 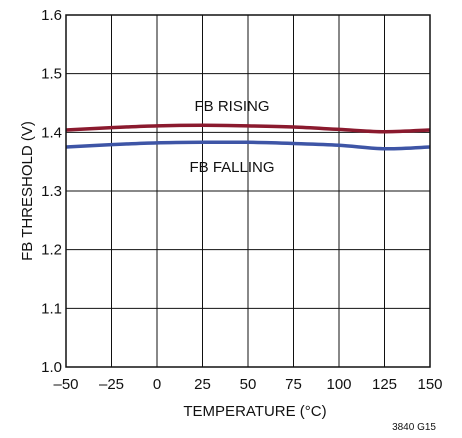 What do you see at coordinates (248, 145) in the screenshot?
I see `series-line-fb-falling` at bounding box center [248, 145].